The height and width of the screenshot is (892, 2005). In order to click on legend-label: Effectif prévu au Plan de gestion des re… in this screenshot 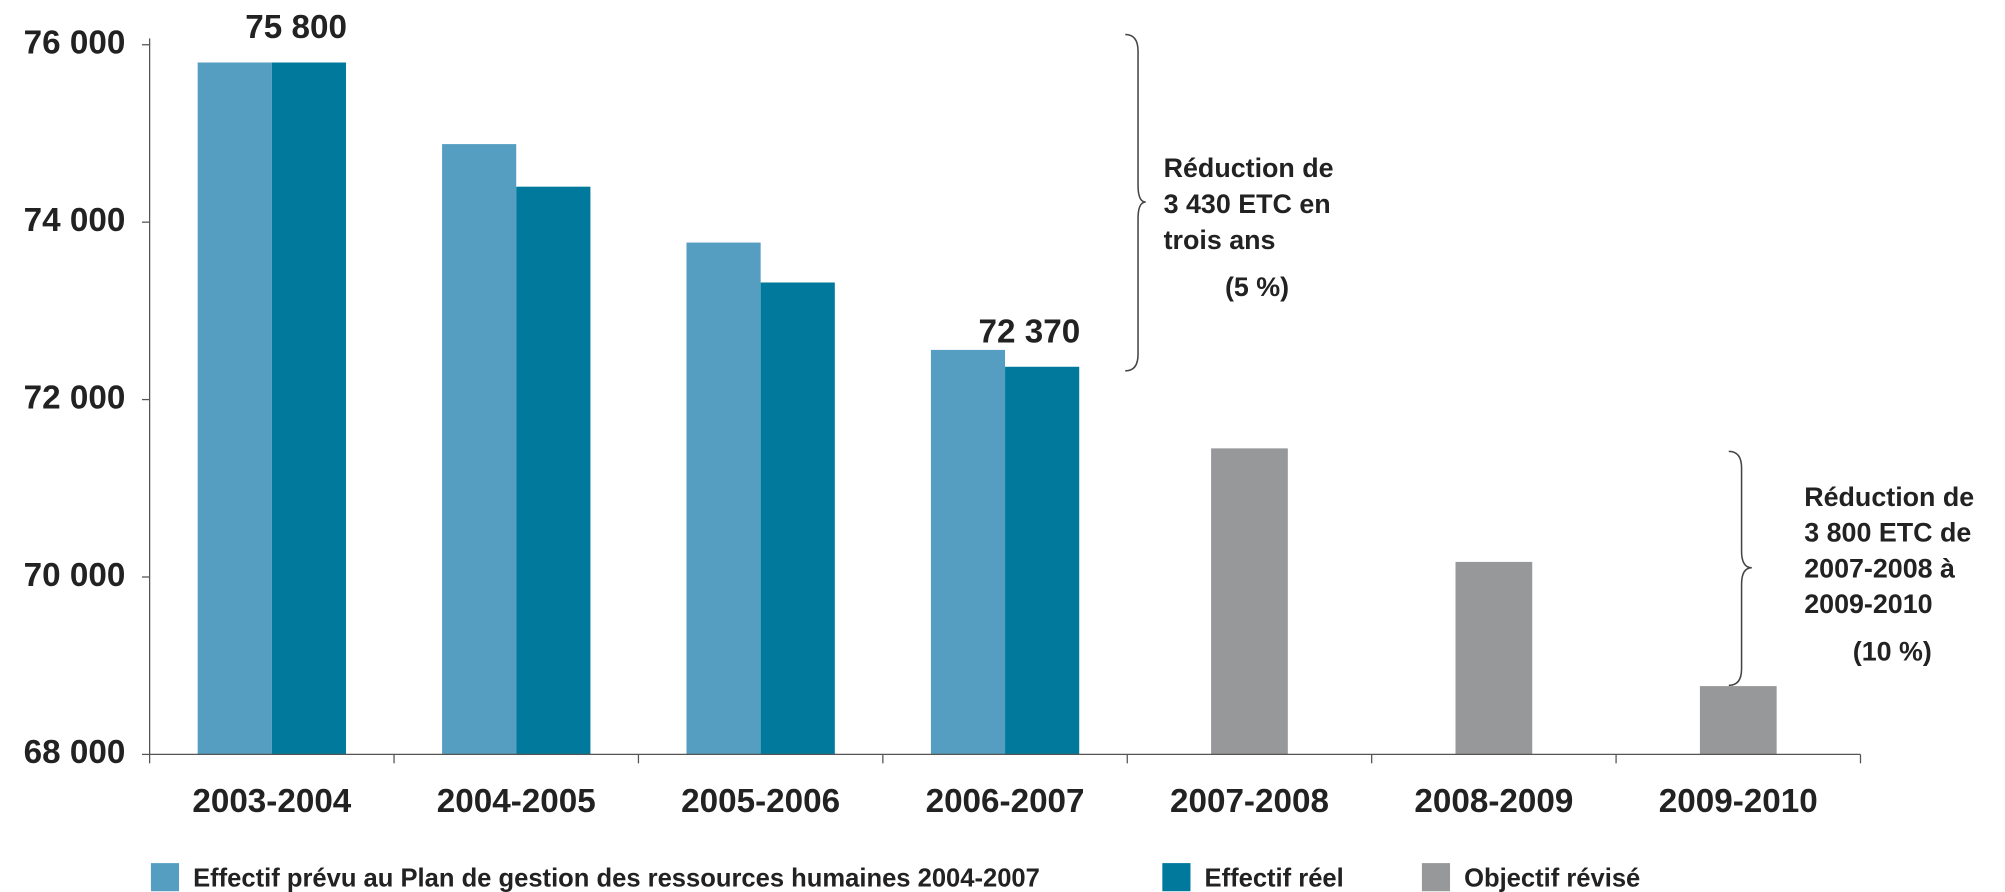, I will do `click(616, 878)`.